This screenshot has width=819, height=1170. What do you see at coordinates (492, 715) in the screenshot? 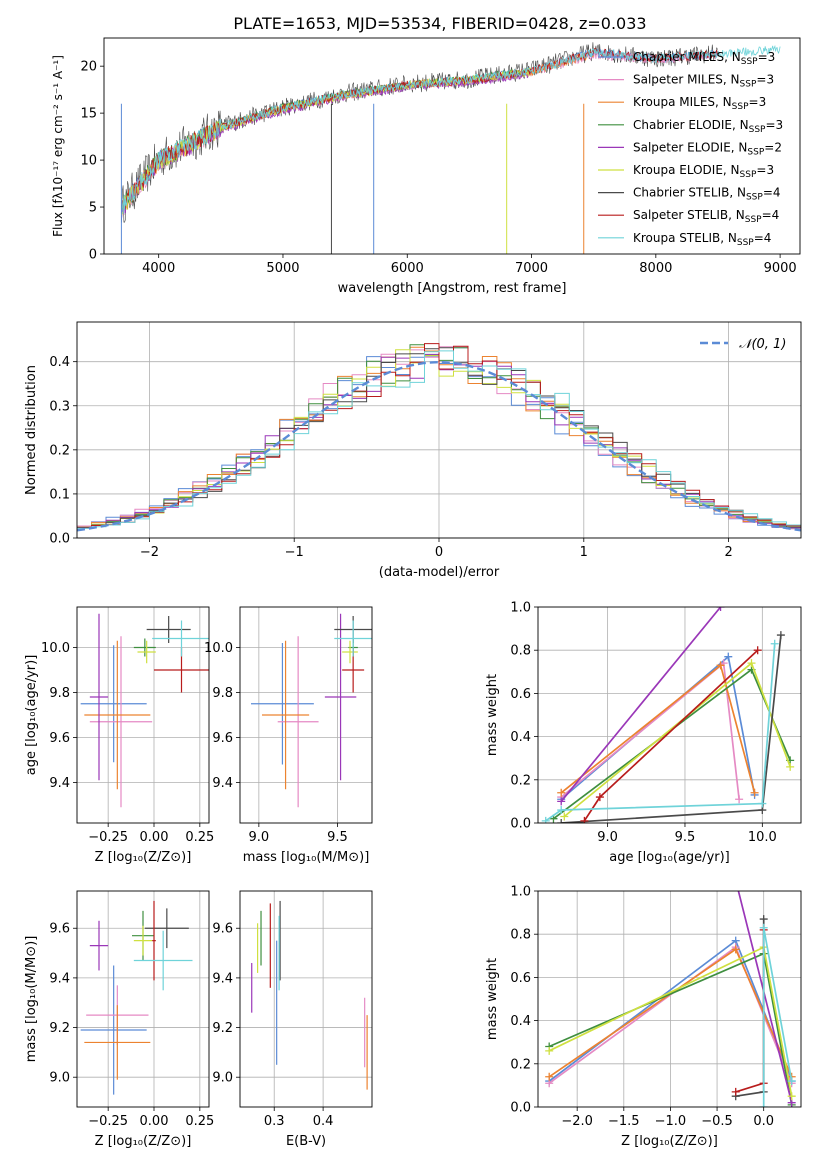
I see `y-axis-label: mass weight` at bounding box center [492, 715].